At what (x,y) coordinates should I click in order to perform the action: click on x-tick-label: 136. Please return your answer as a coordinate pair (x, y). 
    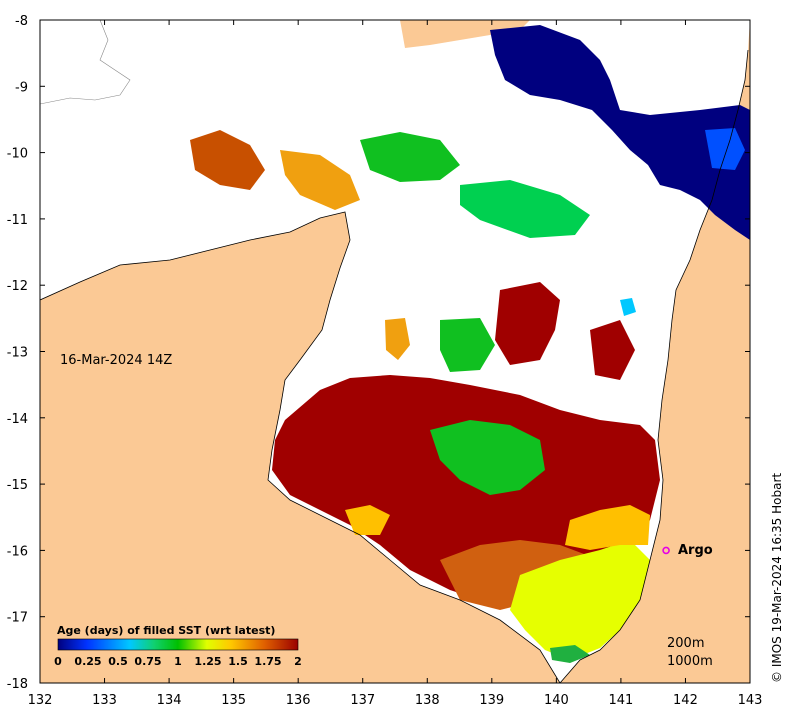
    Looking at the image, I should click on (298, 700).